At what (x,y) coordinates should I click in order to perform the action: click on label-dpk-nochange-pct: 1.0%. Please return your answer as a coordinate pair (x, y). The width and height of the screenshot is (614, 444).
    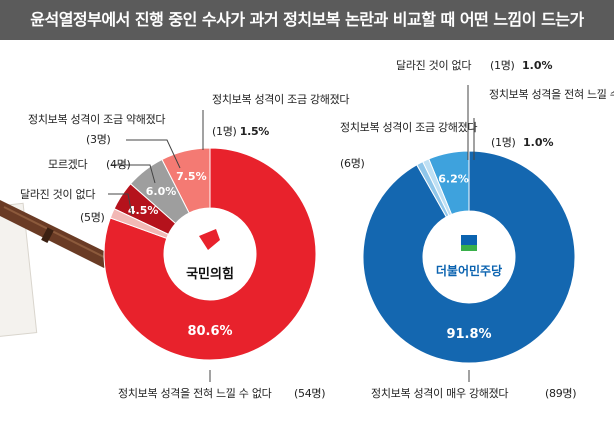
    Looking at the image, I should click on (537, 65).